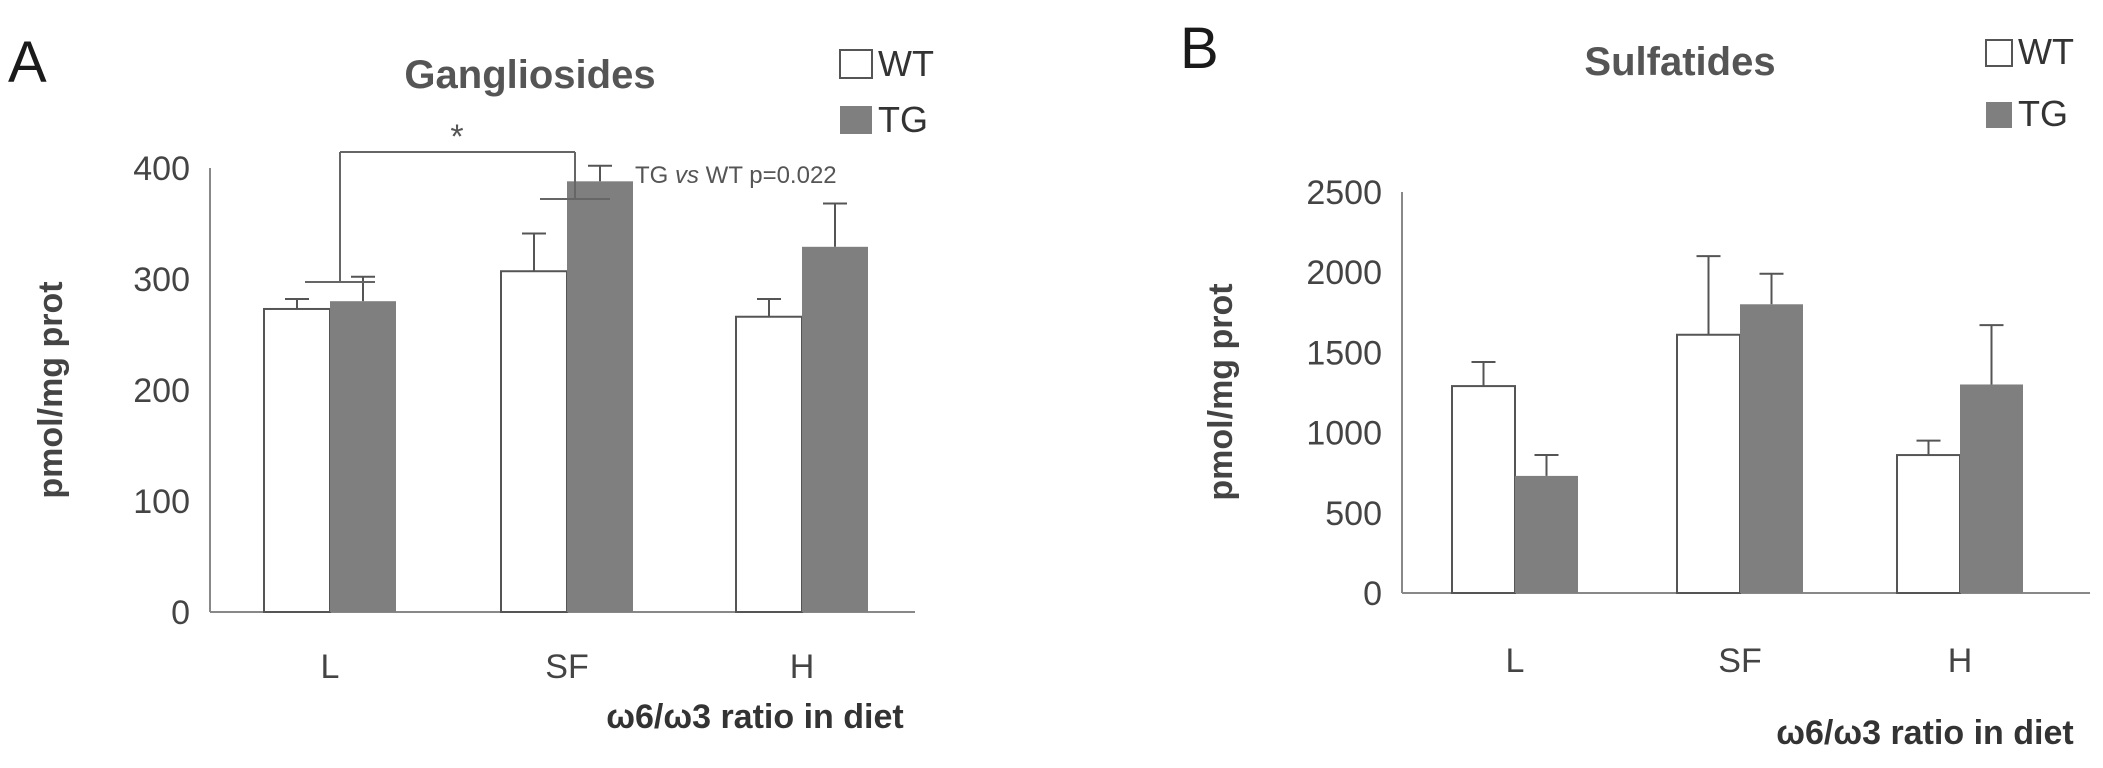  What do you see at coordinates (1353, 514) in the screenshot?
I see `y-tick-label: 500` at bounding box center [1353, 514].